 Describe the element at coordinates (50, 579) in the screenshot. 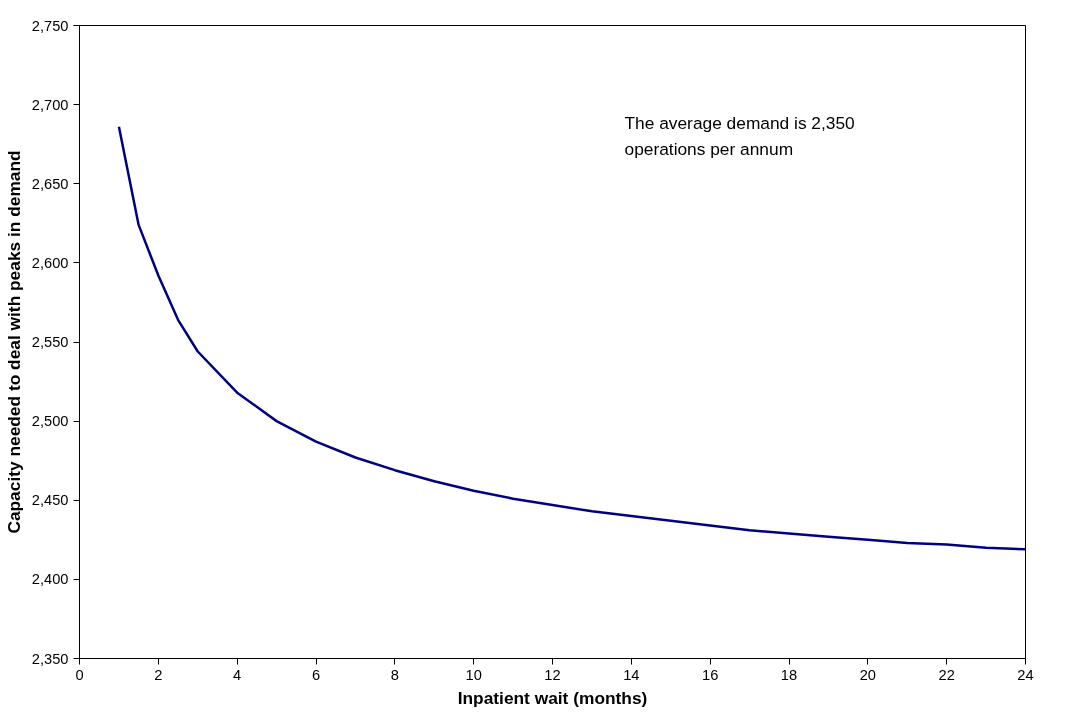

I see `y-tick-label: 2,400` at that location.